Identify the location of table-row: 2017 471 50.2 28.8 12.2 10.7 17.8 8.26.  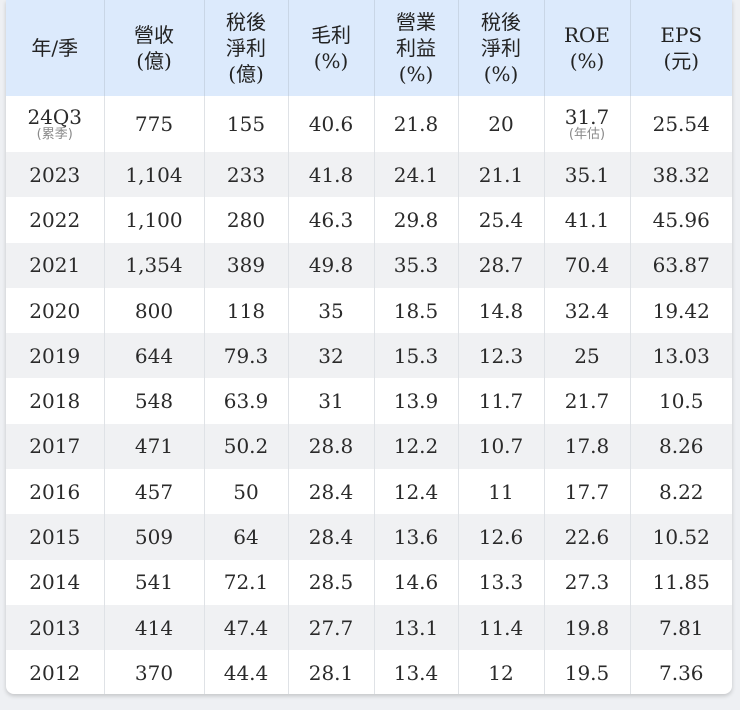
(369, 446).